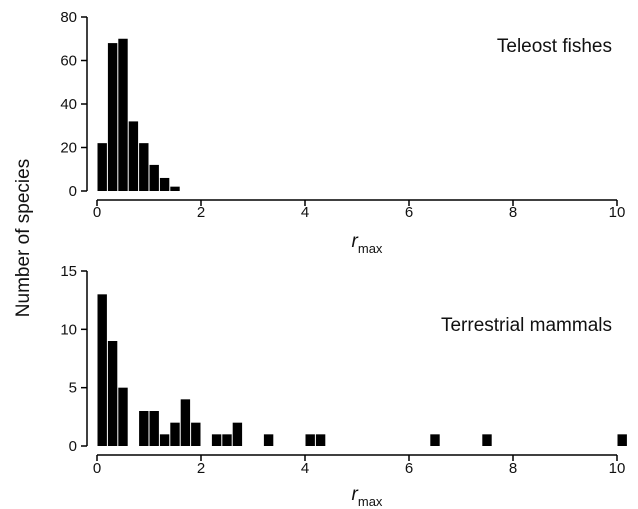 This screenshot has width=638, height=509. I want to click on panel-1-x-tick-label: 10, so click(617, 212).